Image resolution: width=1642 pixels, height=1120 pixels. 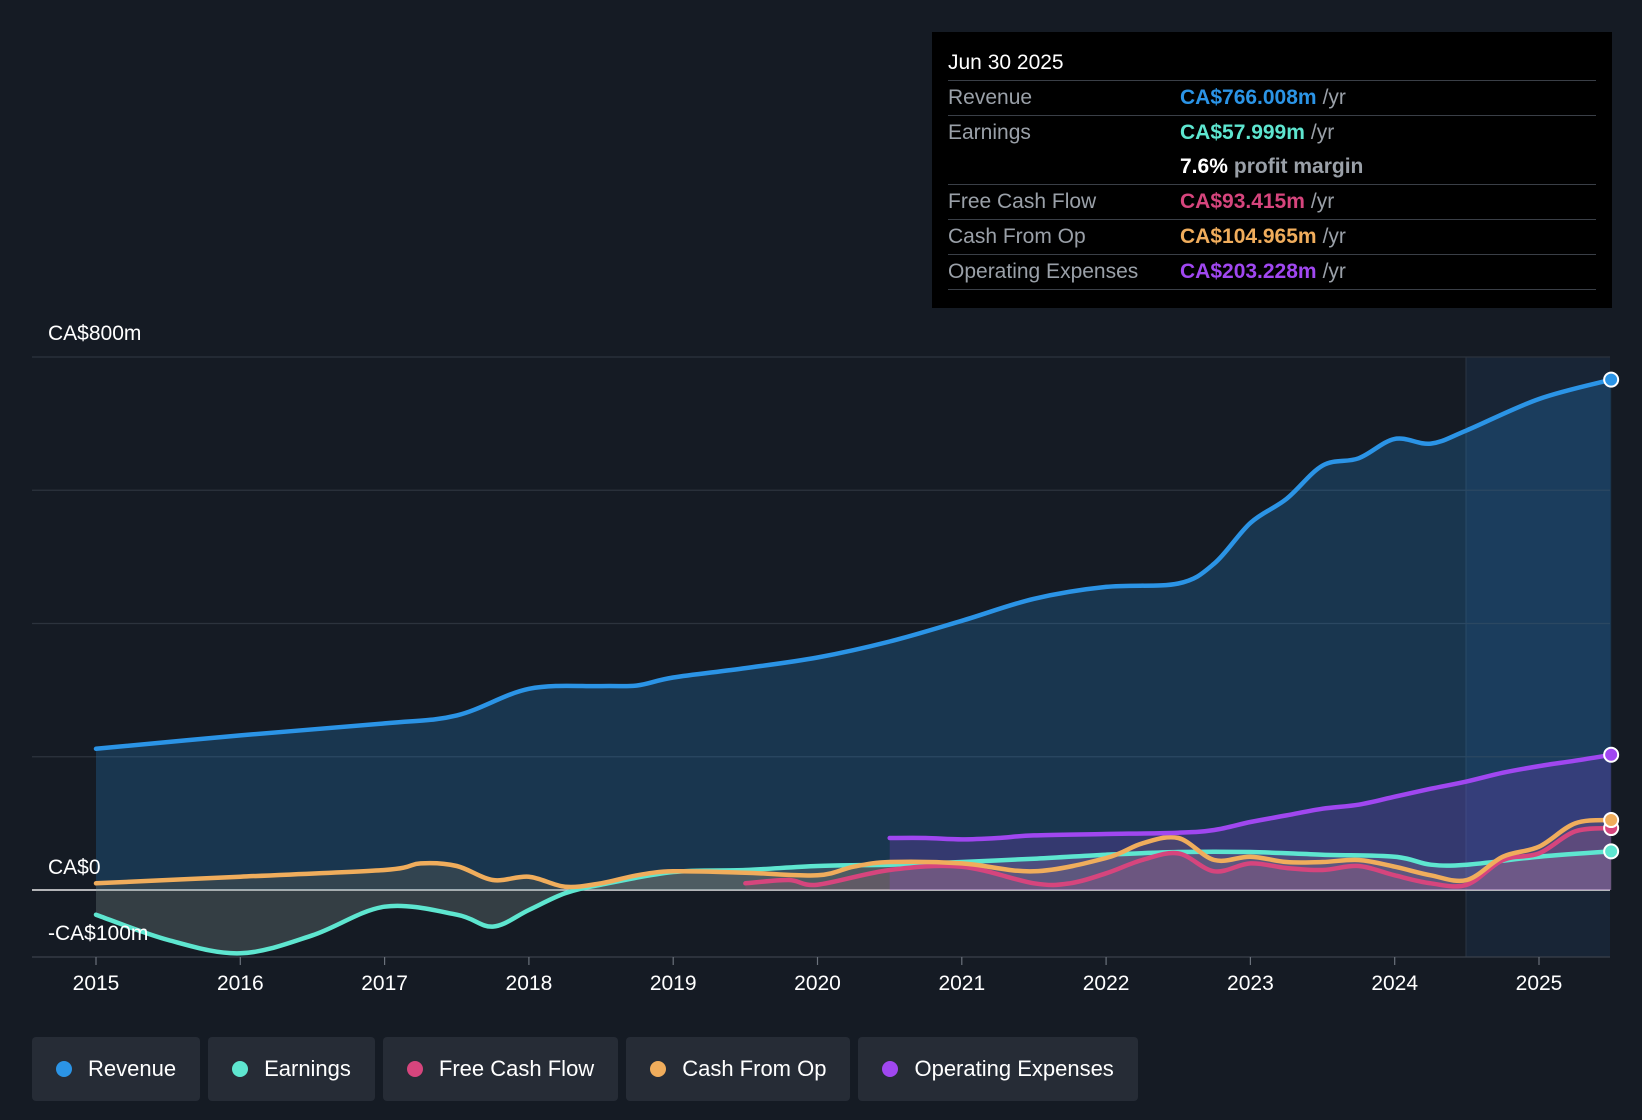 What do you see at coordinates (1539, 983) in the screenshot?
I see `x-tick-label: 2025` at bounding box center [1539, 983].